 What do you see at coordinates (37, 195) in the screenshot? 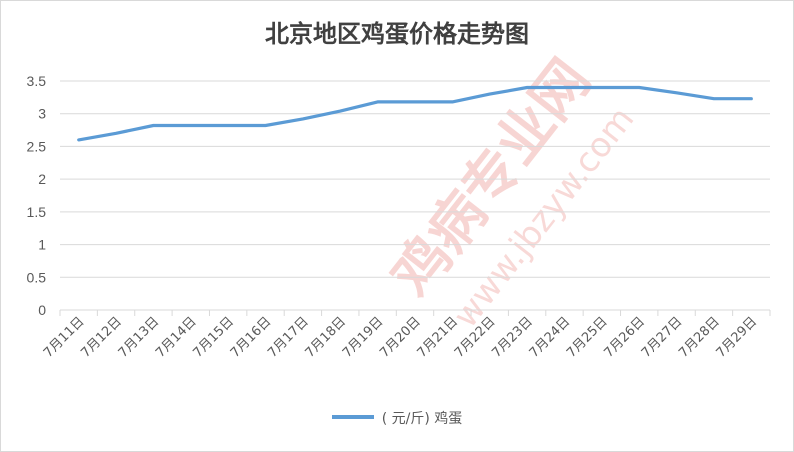
I see `y-axis-ticks: 0 0.5 1 1.5 2 2.5 3 3.5` at bounding box center [37, 195].